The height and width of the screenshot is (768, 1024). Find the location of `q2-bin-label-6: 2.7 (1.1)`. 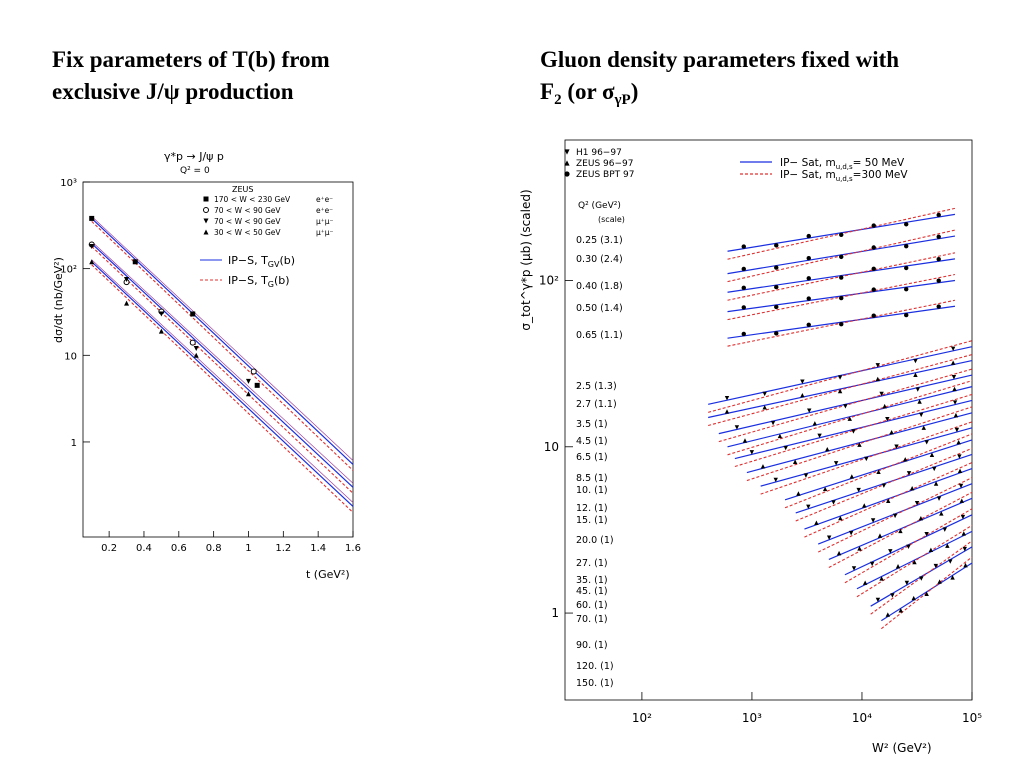

q2-bin-label-6: 2.7 (1.1) is located at coordinates (596, 404).